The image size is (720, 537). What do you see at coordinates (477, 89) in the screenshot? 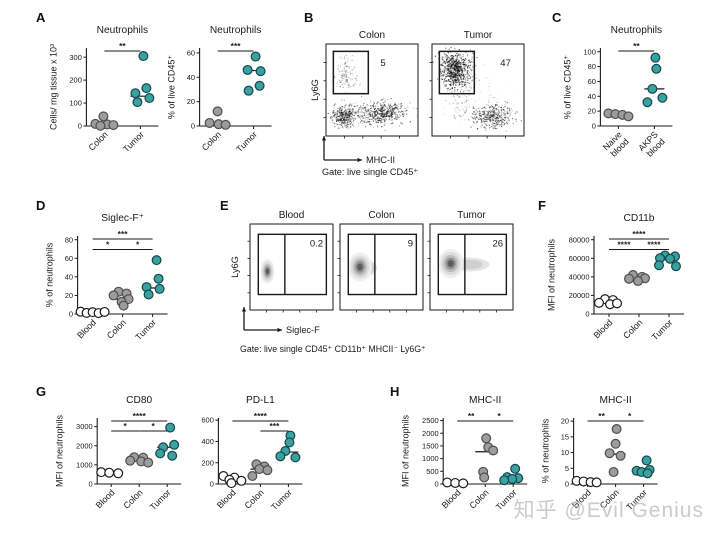
I see `dot-cloud-tumor` at bounding box center [477, 89].